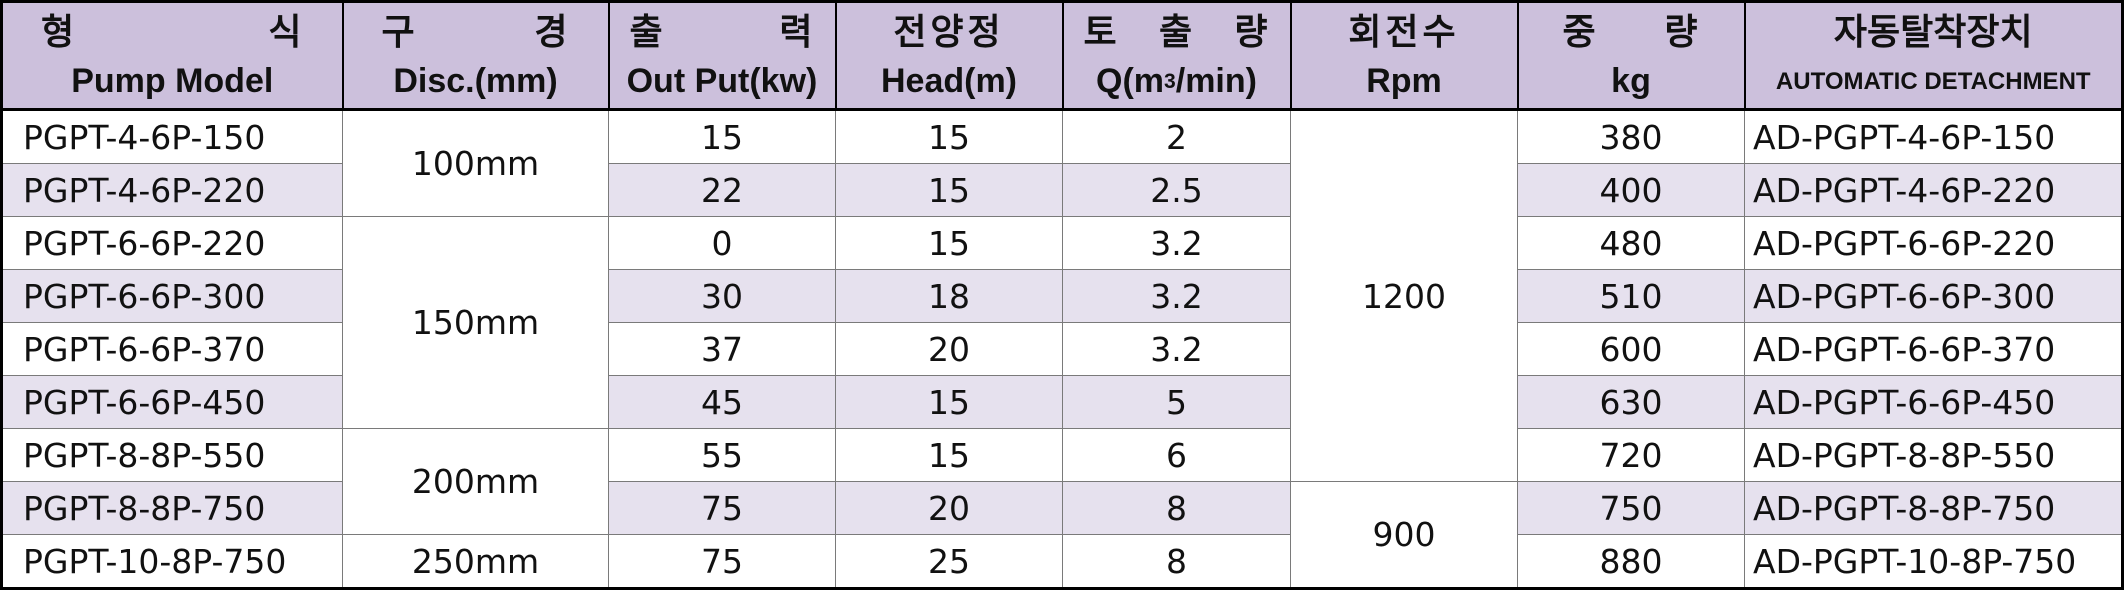 The height and width of the screenshot is (590, 2125). I want to click on pump-model-cell: PGPT-8-8P-750, so click(172, 508).